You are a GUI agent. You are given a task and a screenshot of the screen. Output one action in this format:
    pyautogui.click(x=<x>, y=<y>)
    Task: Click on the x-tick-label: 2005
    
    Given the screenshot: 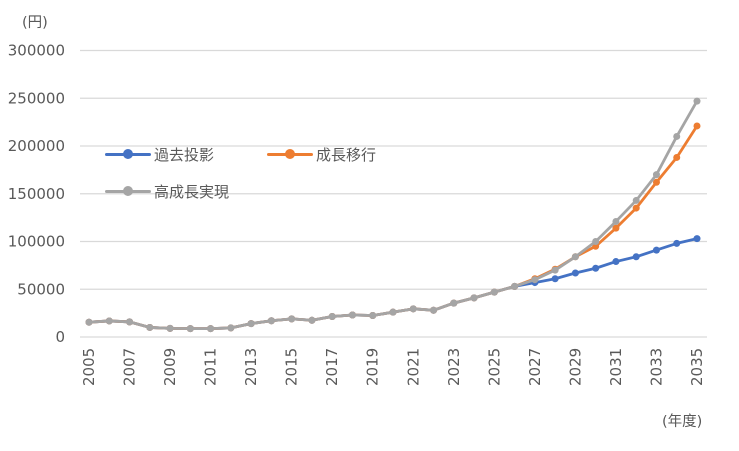 What is the action you would take?
    pyautogui.click(x=89, y=367)
    